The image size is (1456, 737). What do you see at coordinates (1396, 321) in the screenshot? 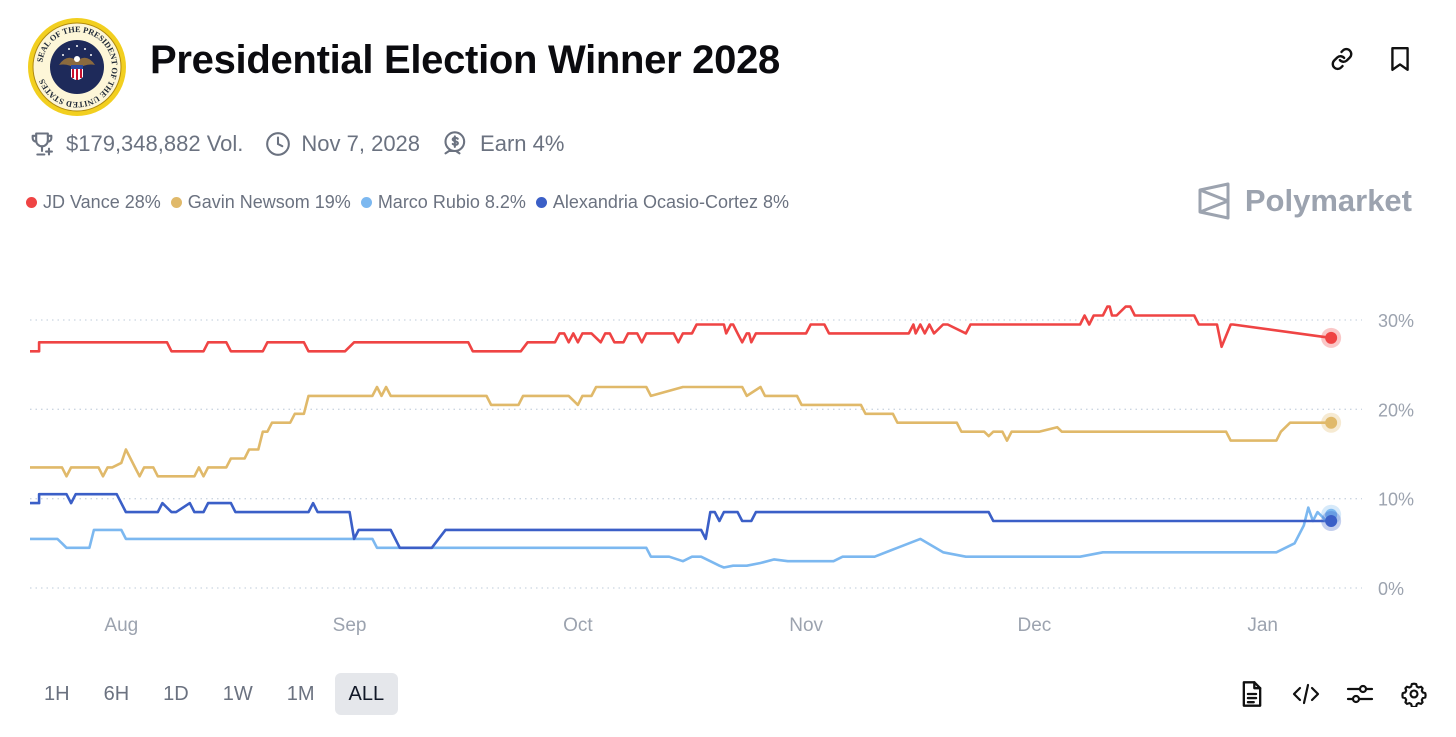
I see `y-tick-label: 30%` at bounding box center [1396, 321].